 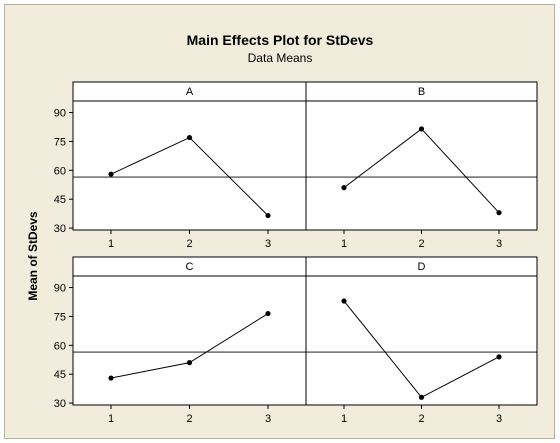 What do you see at coordinates (499, 244) in the screenshot?
I see `panel-b-x-tick-label: 3` at bounding box center [499, 244].